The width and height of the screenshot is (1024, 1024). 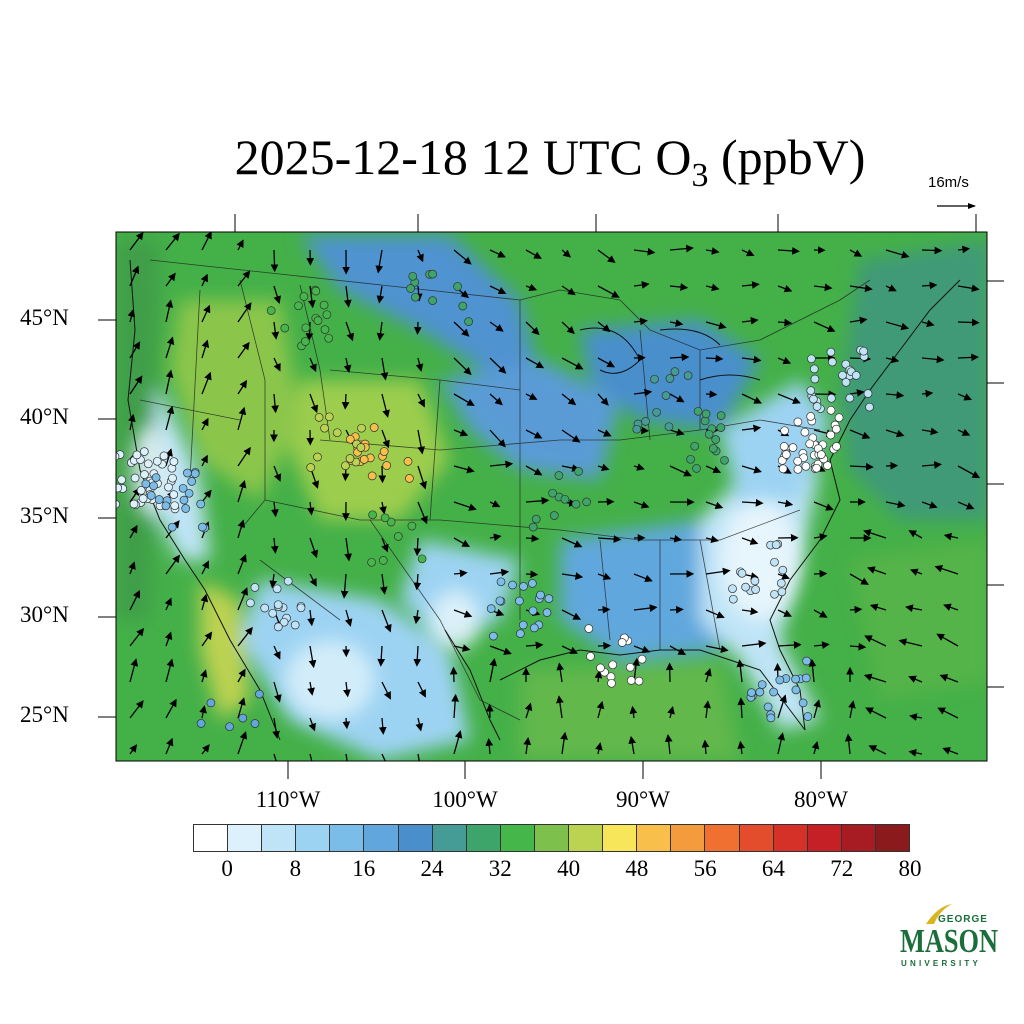 What do you see at coordinates (551, 838) in the screenshot?
I see `colorbar` at bounding box center [551, 838].